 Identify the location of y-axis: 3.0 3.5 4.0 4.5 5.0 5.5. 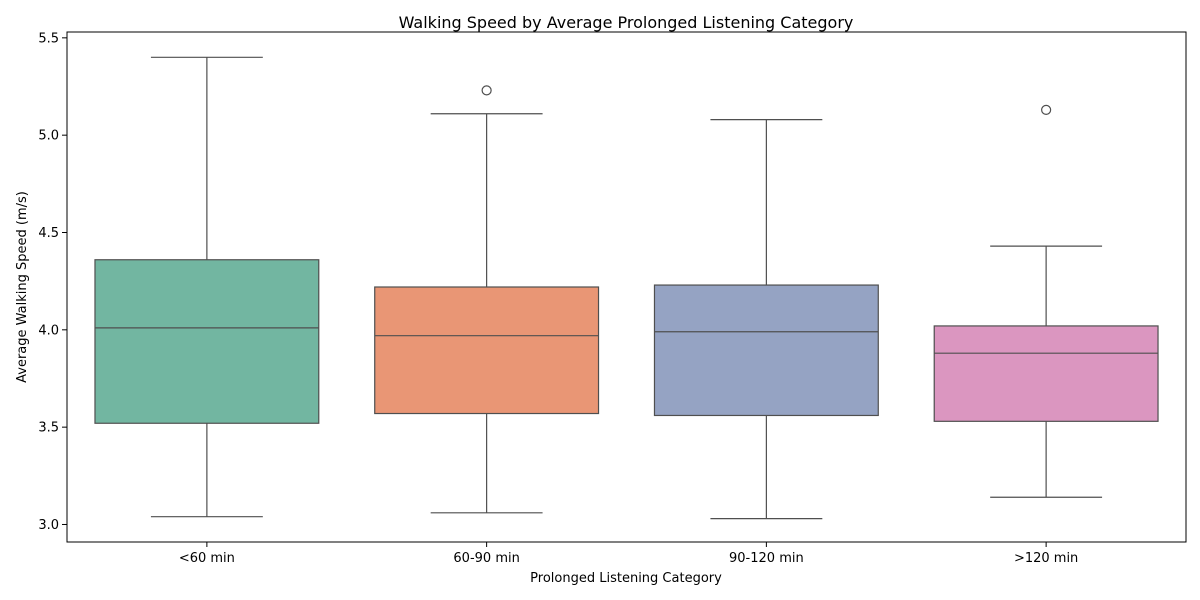
(52, 282).